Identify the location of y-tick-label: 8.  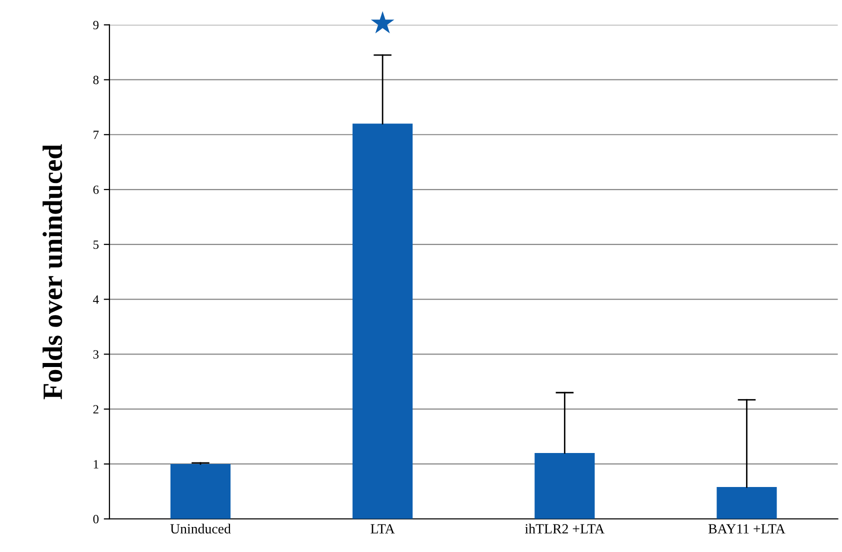
(96, 80).